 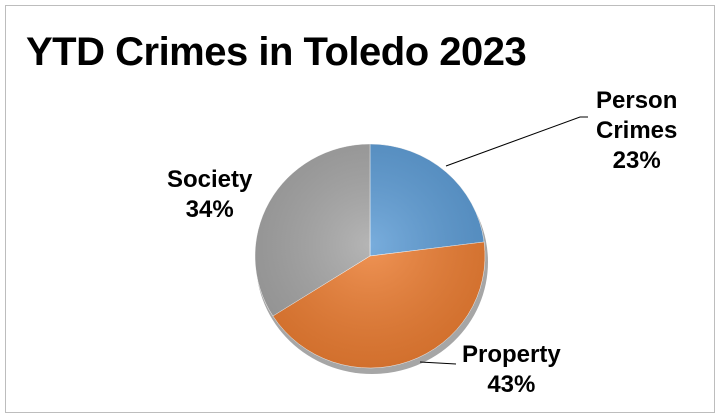 I want to click on slice-label-society-line1: Society, so click(x=210, y=179).